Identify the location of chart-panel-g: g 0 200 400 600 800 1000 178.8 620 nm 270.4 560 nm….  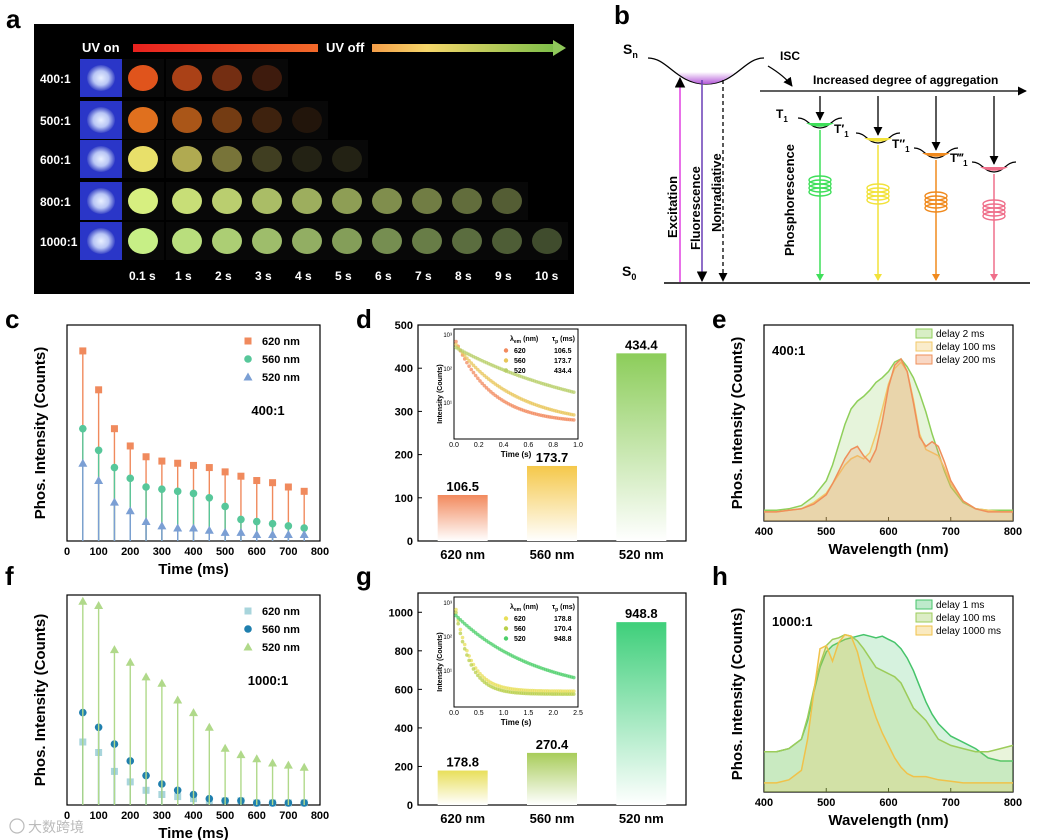
(521, 693).